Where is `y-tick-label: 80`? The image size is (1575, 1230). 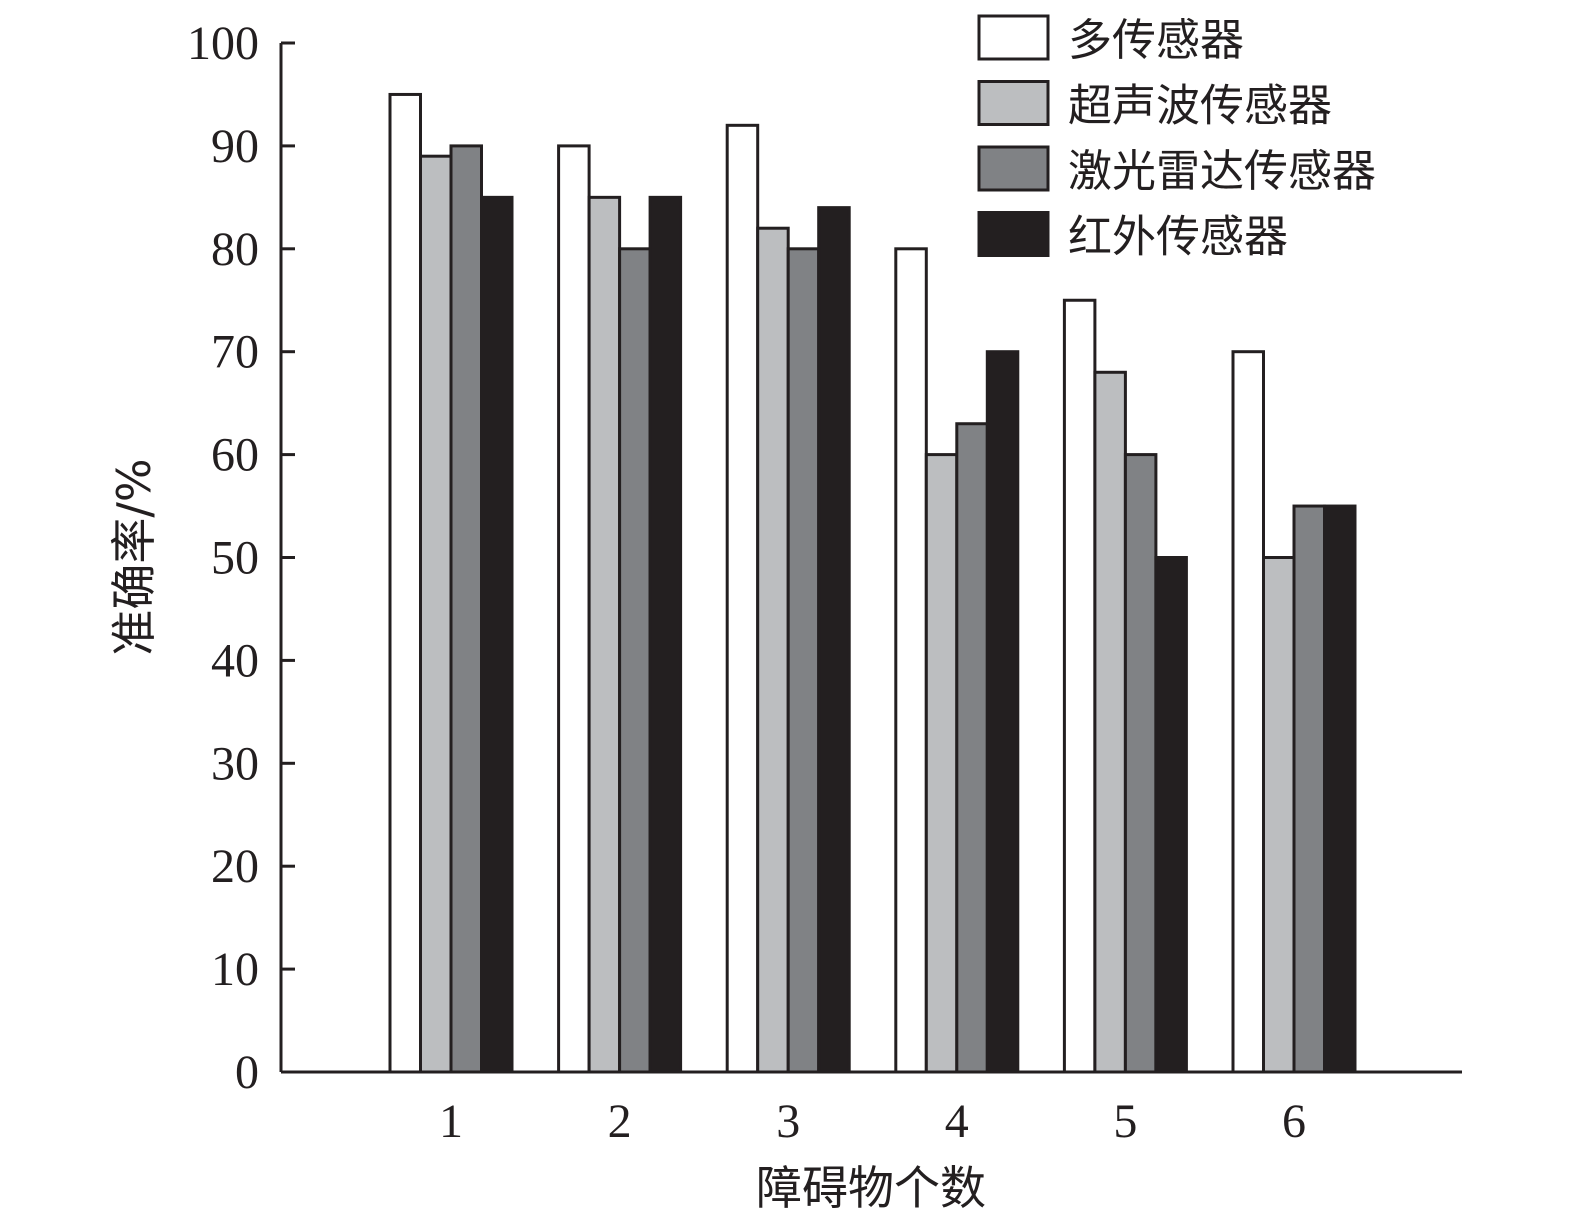
y-tick-label: 80 is located at coordinates (235, 249).